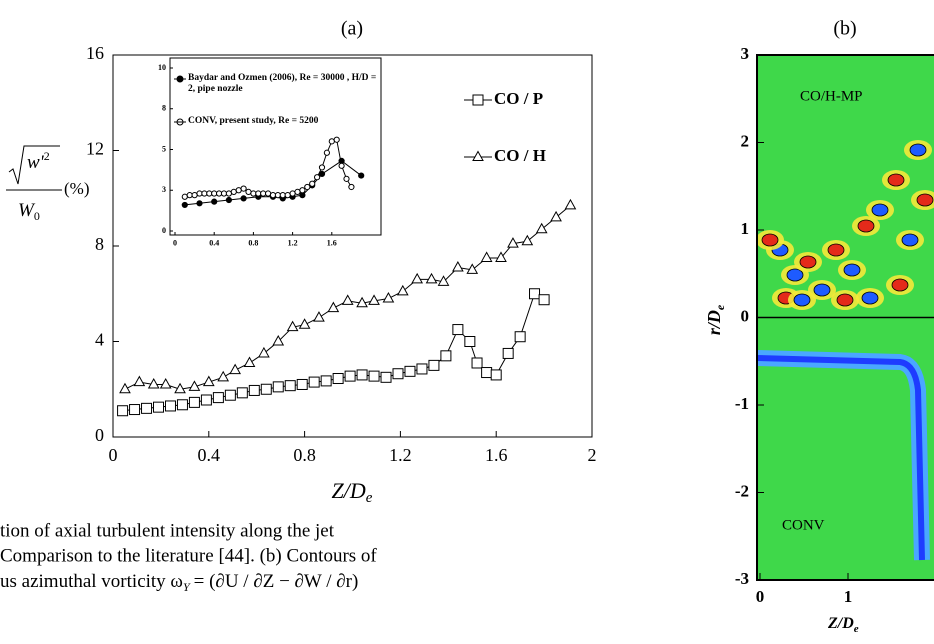 The width and height of the screenshot is (934, 644). What do you see at coordinates (164, 148) in the screenshot?
I see `y-tick-label: 5` at bounding box center [164, 148].